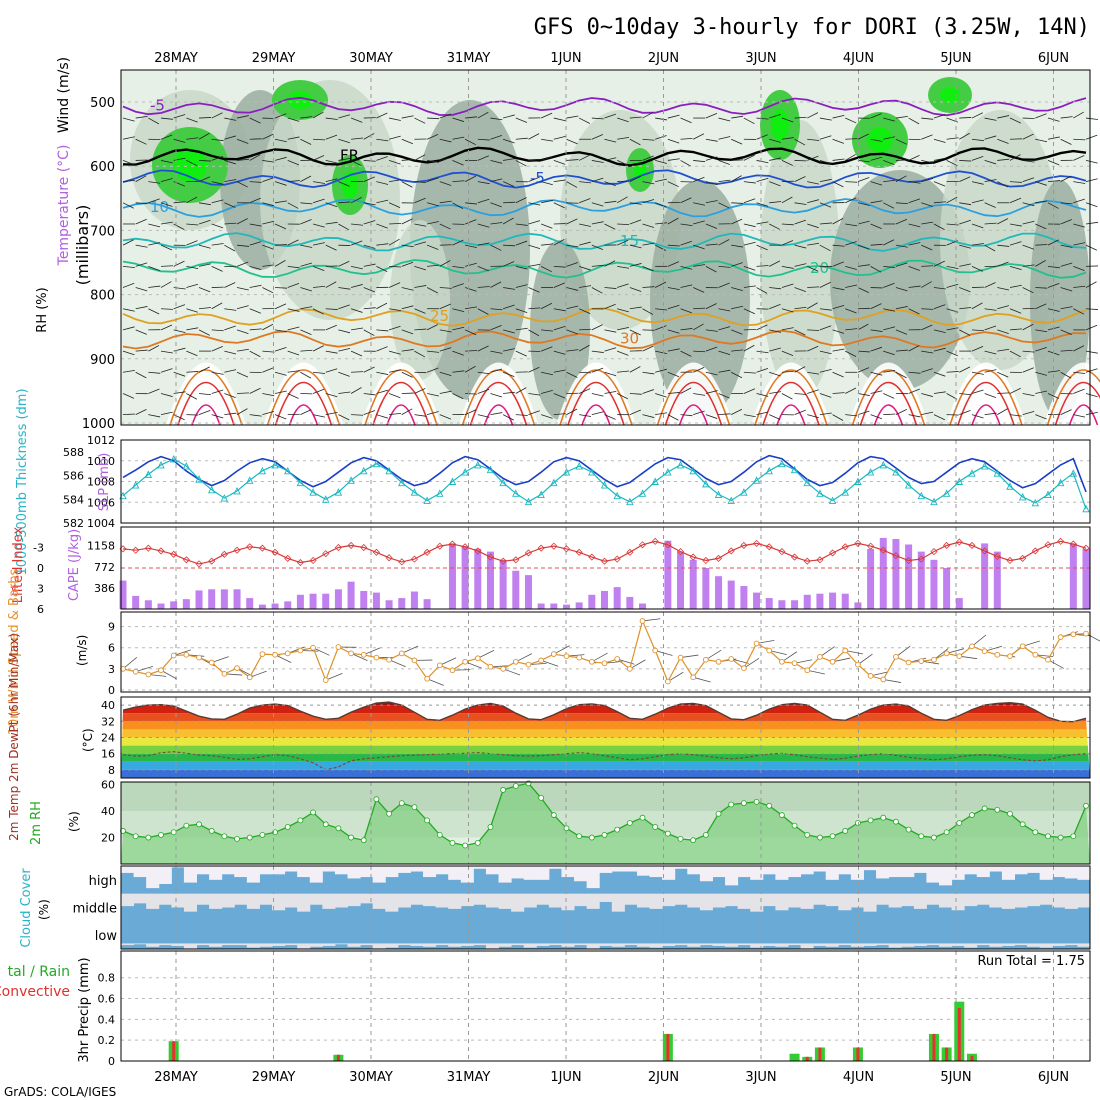 This screenshot has width=1100, height=1100. I want to click on temperature-unit: (°C), so click(88, 740).